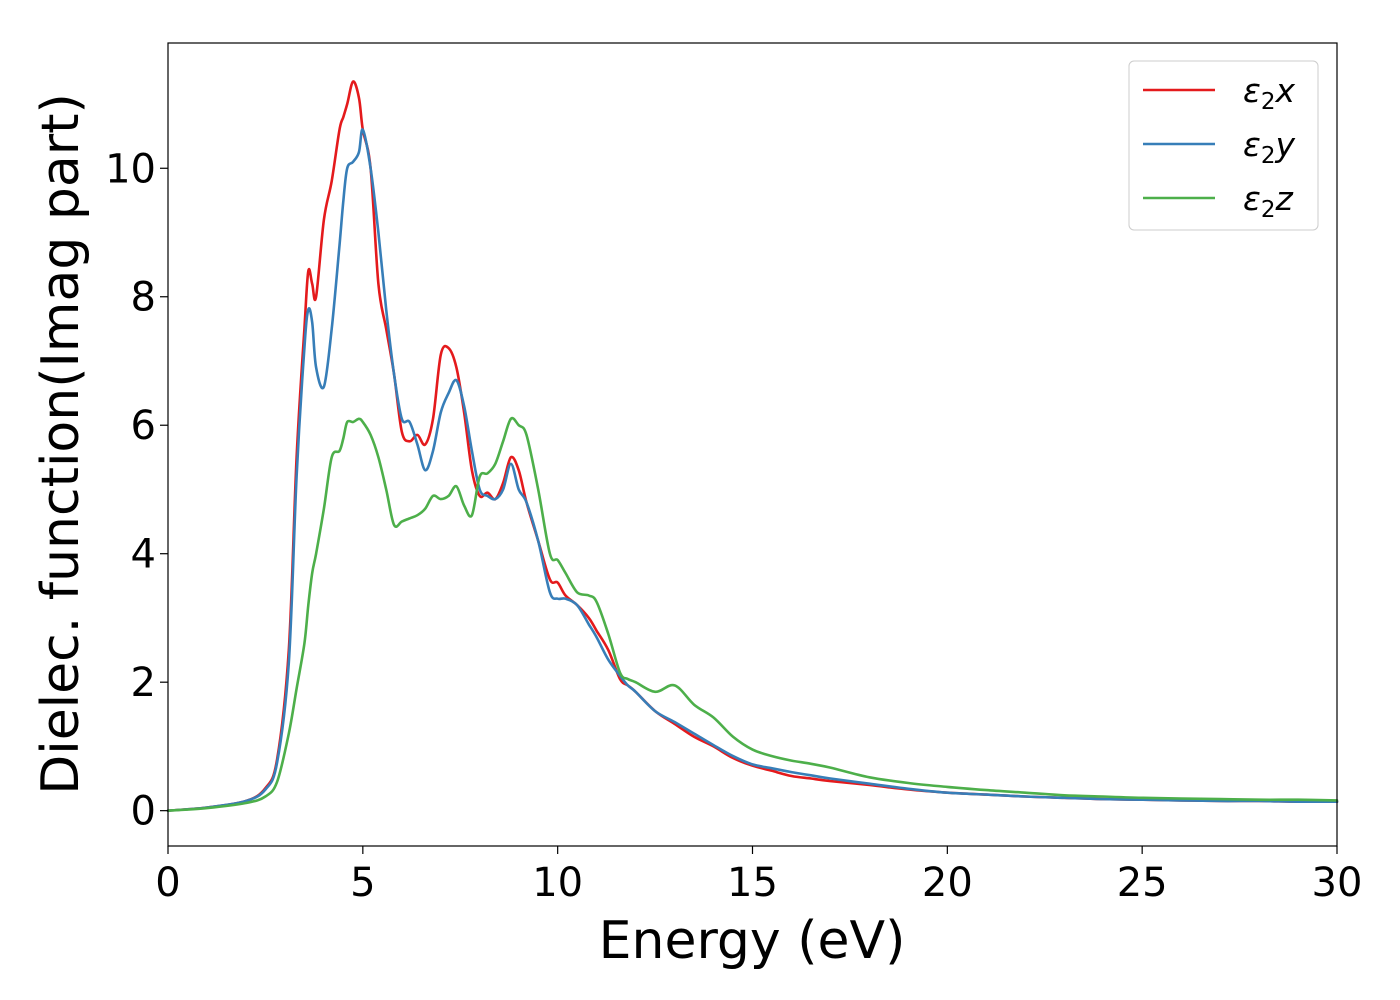 The height and width of the screenshot is (1000, 1400). I want to click on legend-label-x: ε2x, so click(1269, 93).